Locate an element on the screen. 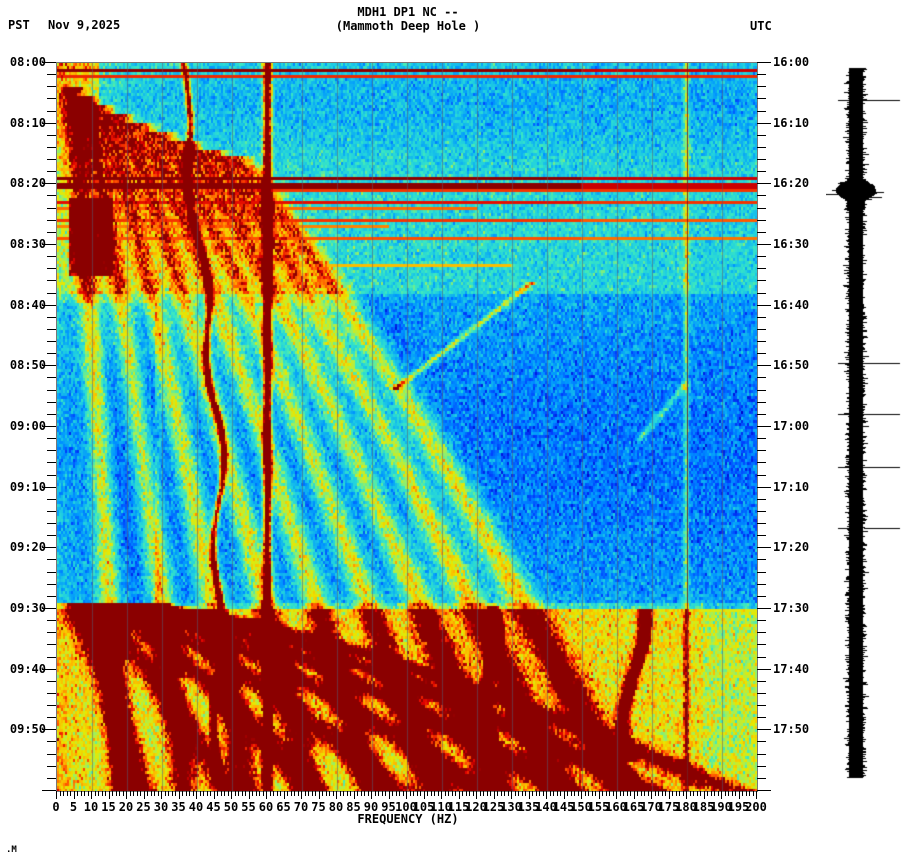  time-label-utc: 17:40 is located at coordinates (791, 668).